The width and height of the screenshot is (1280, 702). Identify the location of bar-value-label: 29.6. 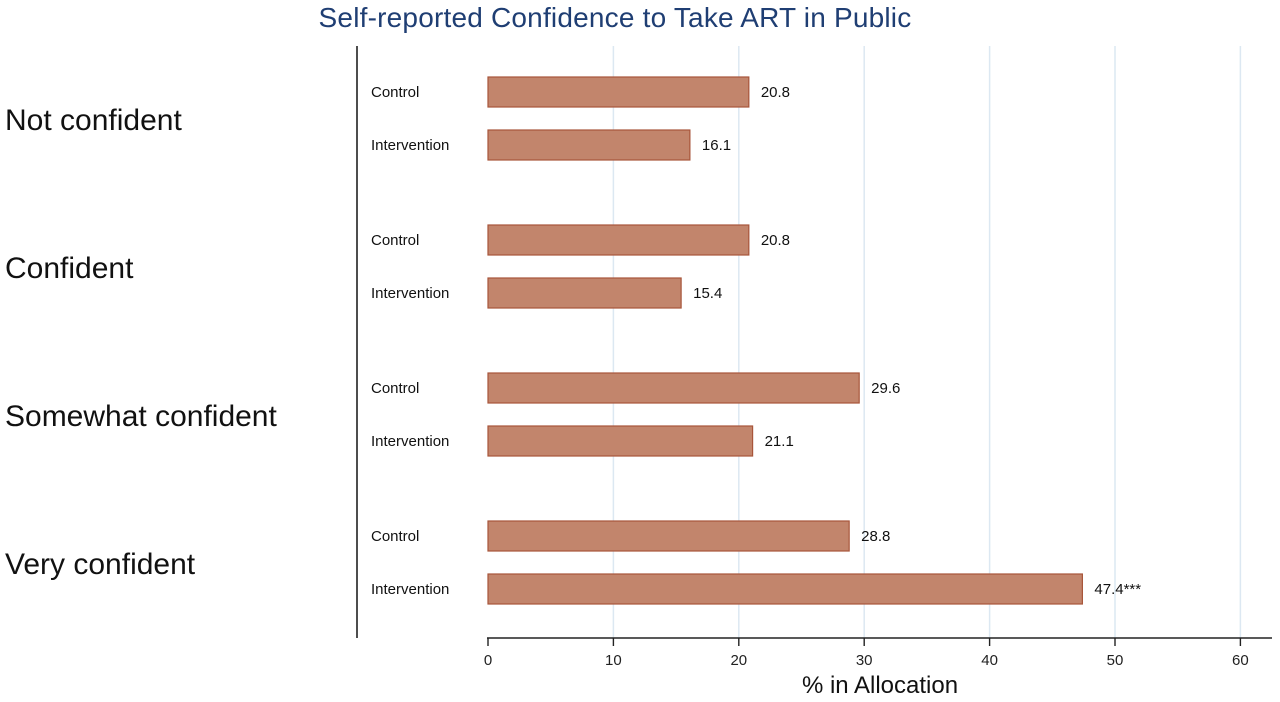
(885, 388).